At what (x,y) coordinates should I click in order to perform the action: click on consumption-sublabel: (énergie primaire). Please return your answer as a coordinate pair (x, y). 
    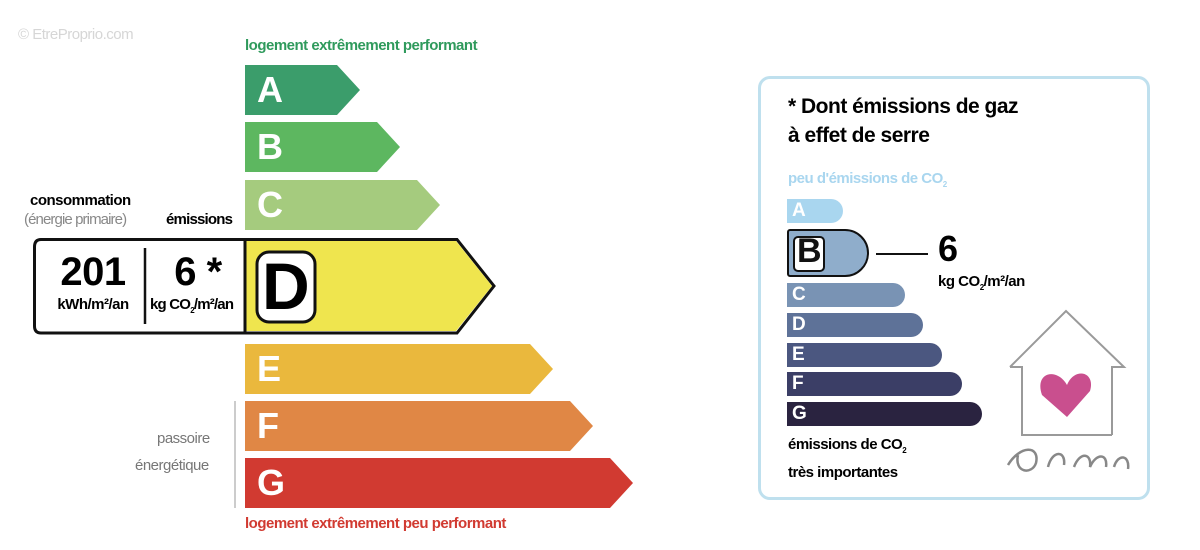
    Looking at the image, I should click on (75, 219).